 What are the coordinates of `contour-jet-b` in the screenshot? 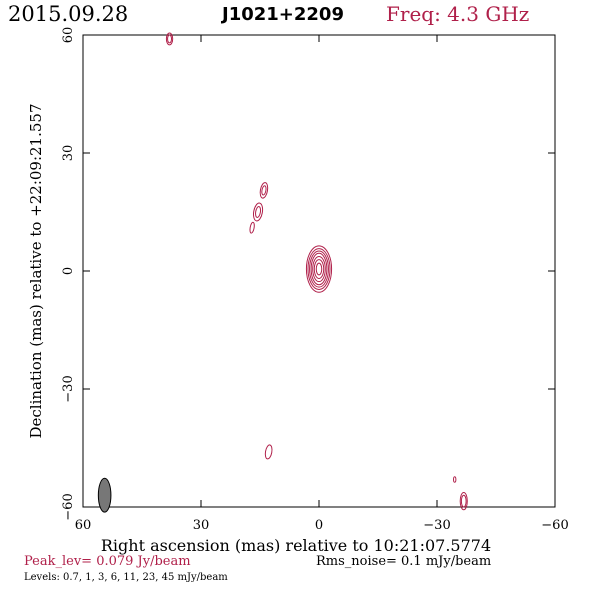 It's located at (258, 212).